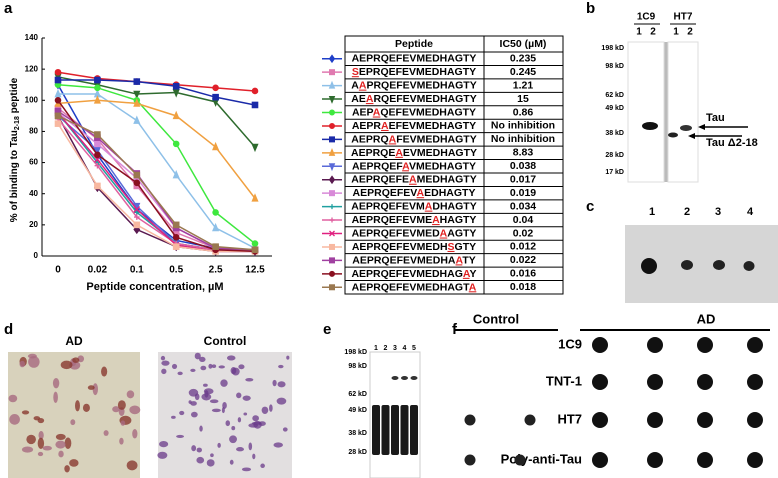 The image size is (778, 478). What do you see at coordinates (701, 127) in the screenshot?
I see `arrow-head` at bounding box center [701, 127].